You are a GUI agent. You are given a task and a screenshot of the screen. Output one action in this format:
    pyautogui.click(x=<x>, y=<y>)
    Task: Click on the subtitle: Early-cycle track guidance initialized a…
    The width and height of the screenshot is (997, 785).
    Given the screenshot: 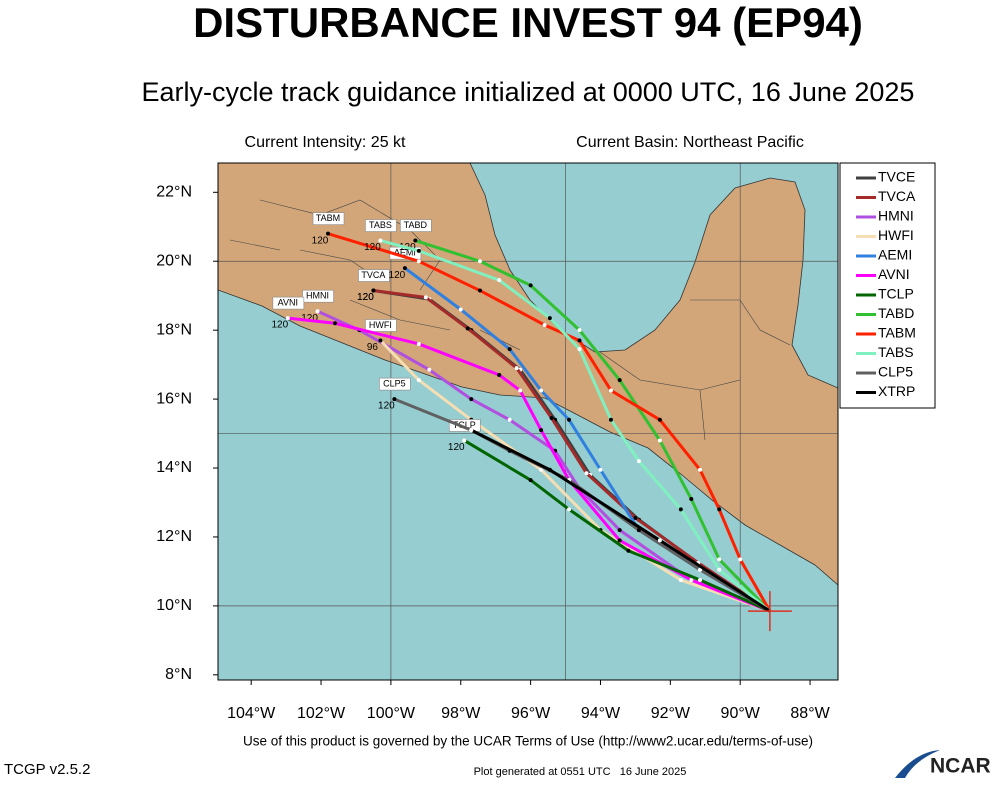 What is the action you would take?
    pyautogui.click(x=528, y=92)
    